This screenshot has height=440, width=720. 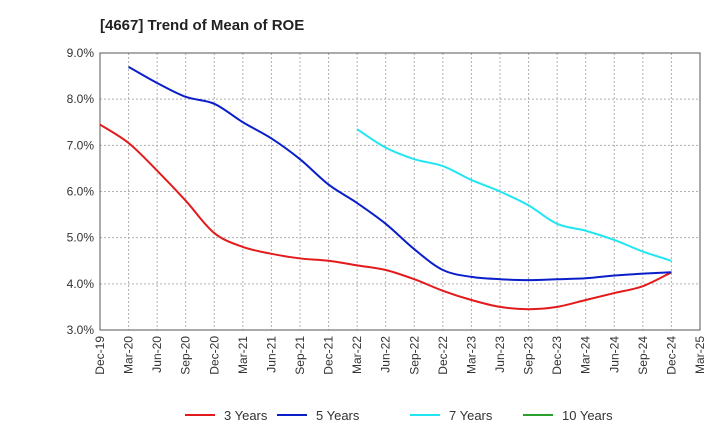 What do you see at coordinates (81, 330) in the screenshot?
I see `y-tick-label: 3.0%` at bounding box center [81, 330].